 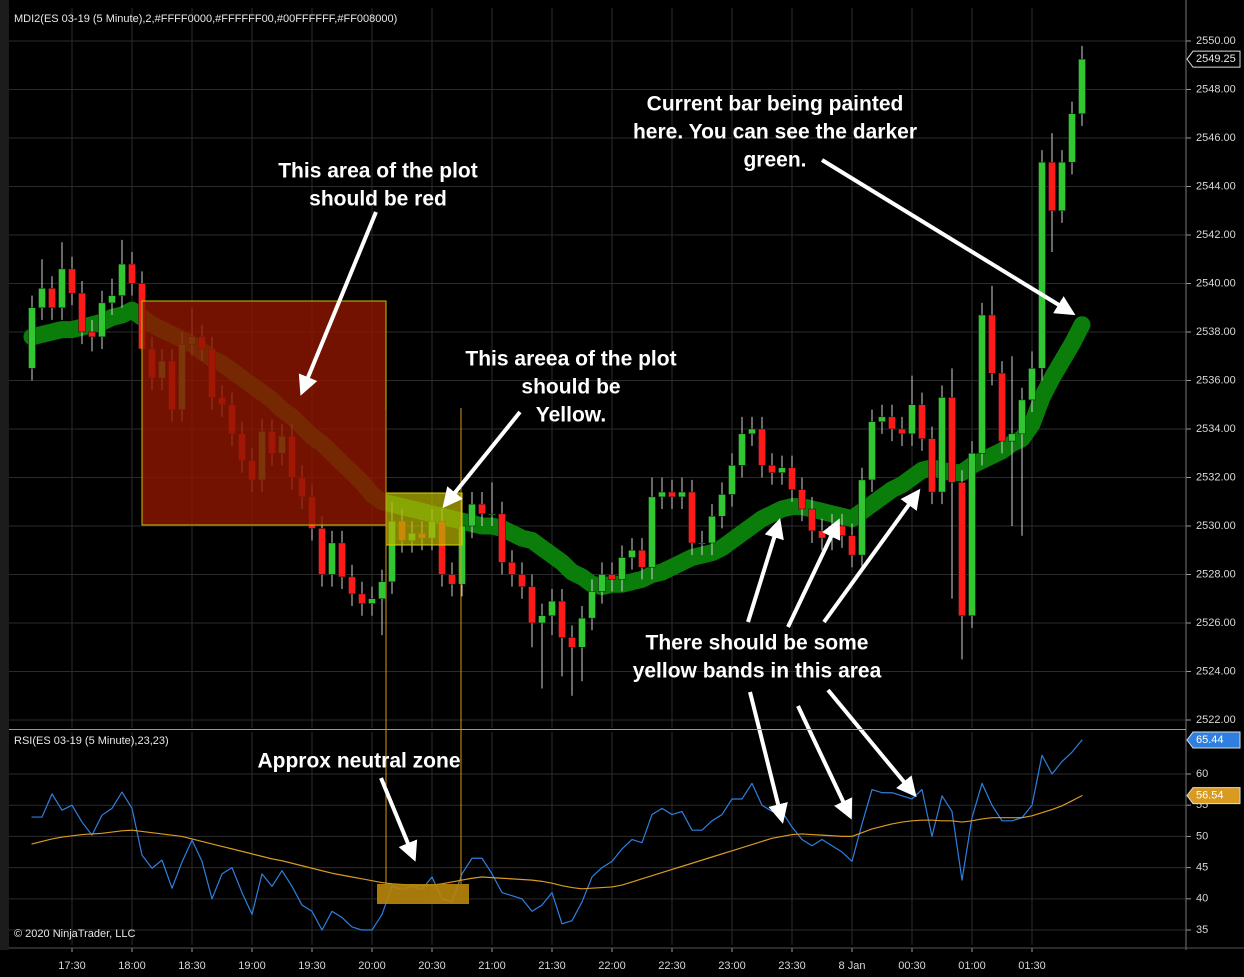 What do you see at coordinates (1216, 89) in the screenshot?
I see `y-tick-label: 2548.00` at bounding box center [1216, 89].